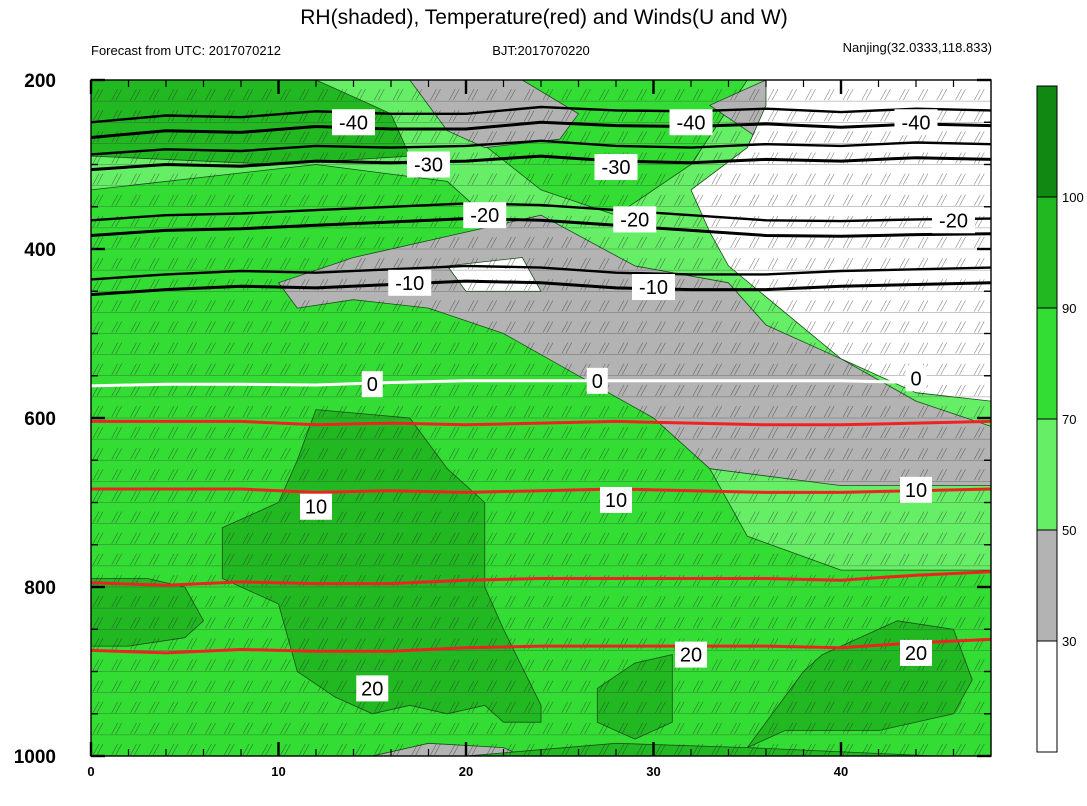 The image size is (1087, 806). I want to click on isotherm-label: -20, so click(634, 220).